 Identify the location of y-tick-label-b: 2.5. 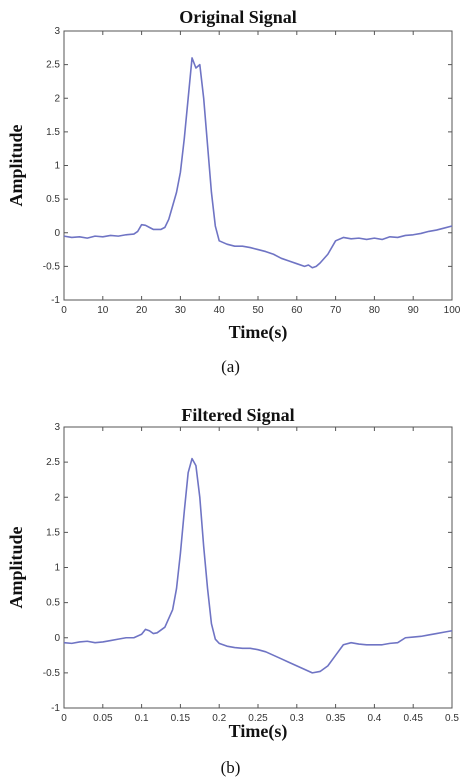
(53, 462).